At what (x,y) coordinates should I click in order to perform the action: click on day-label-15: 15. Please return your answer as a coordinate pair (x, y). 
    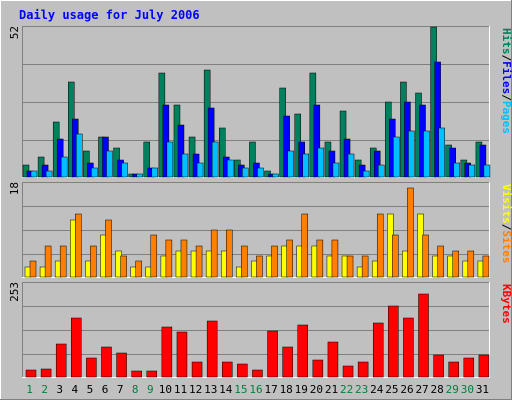
    Looking at the image, I should click on (240, 389).